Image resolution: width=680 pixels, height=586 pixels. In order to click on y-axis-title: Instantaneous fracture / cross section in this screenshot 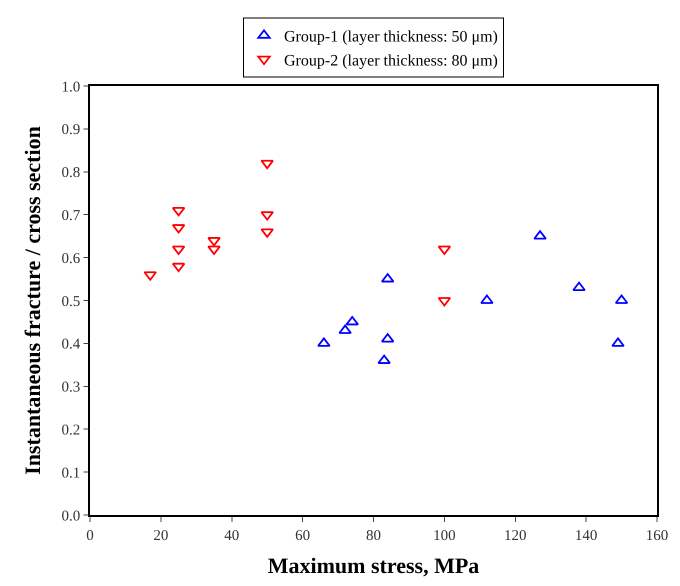, I will do `click(32, 300)`.